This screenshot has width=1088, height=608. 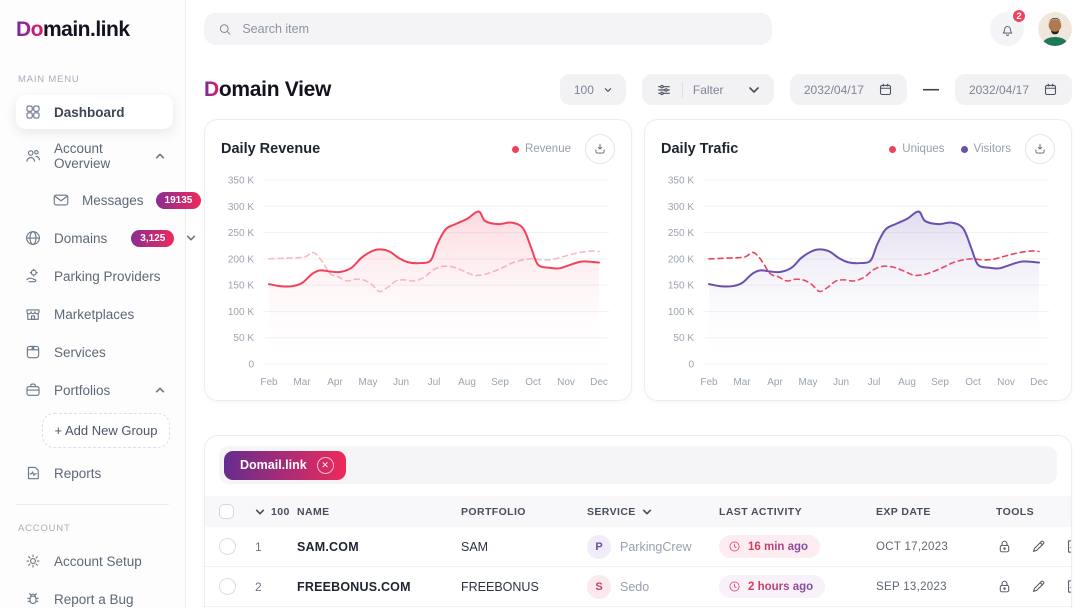 What do you see at coordinates (709, 382) in the screenshot?
I see `svg-text: Feb` at bounding box center [709, 382].